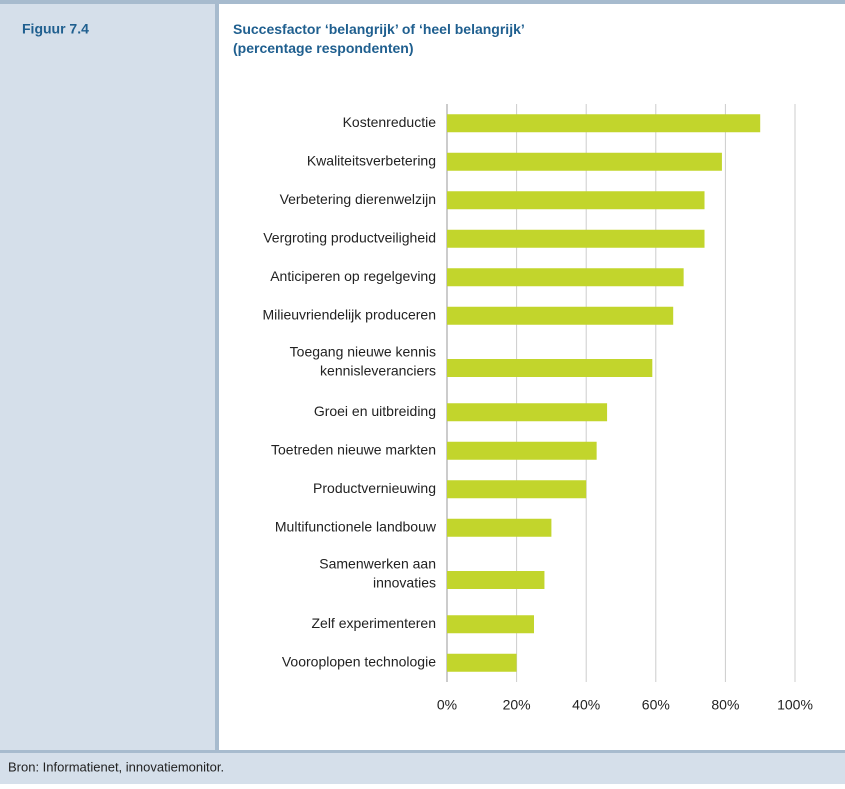 The height and width of the screenshot is (789, 845). Describe the element at coordinates (447, 705) in the screenshot. I see `x-tick-label: 0%` at that location.